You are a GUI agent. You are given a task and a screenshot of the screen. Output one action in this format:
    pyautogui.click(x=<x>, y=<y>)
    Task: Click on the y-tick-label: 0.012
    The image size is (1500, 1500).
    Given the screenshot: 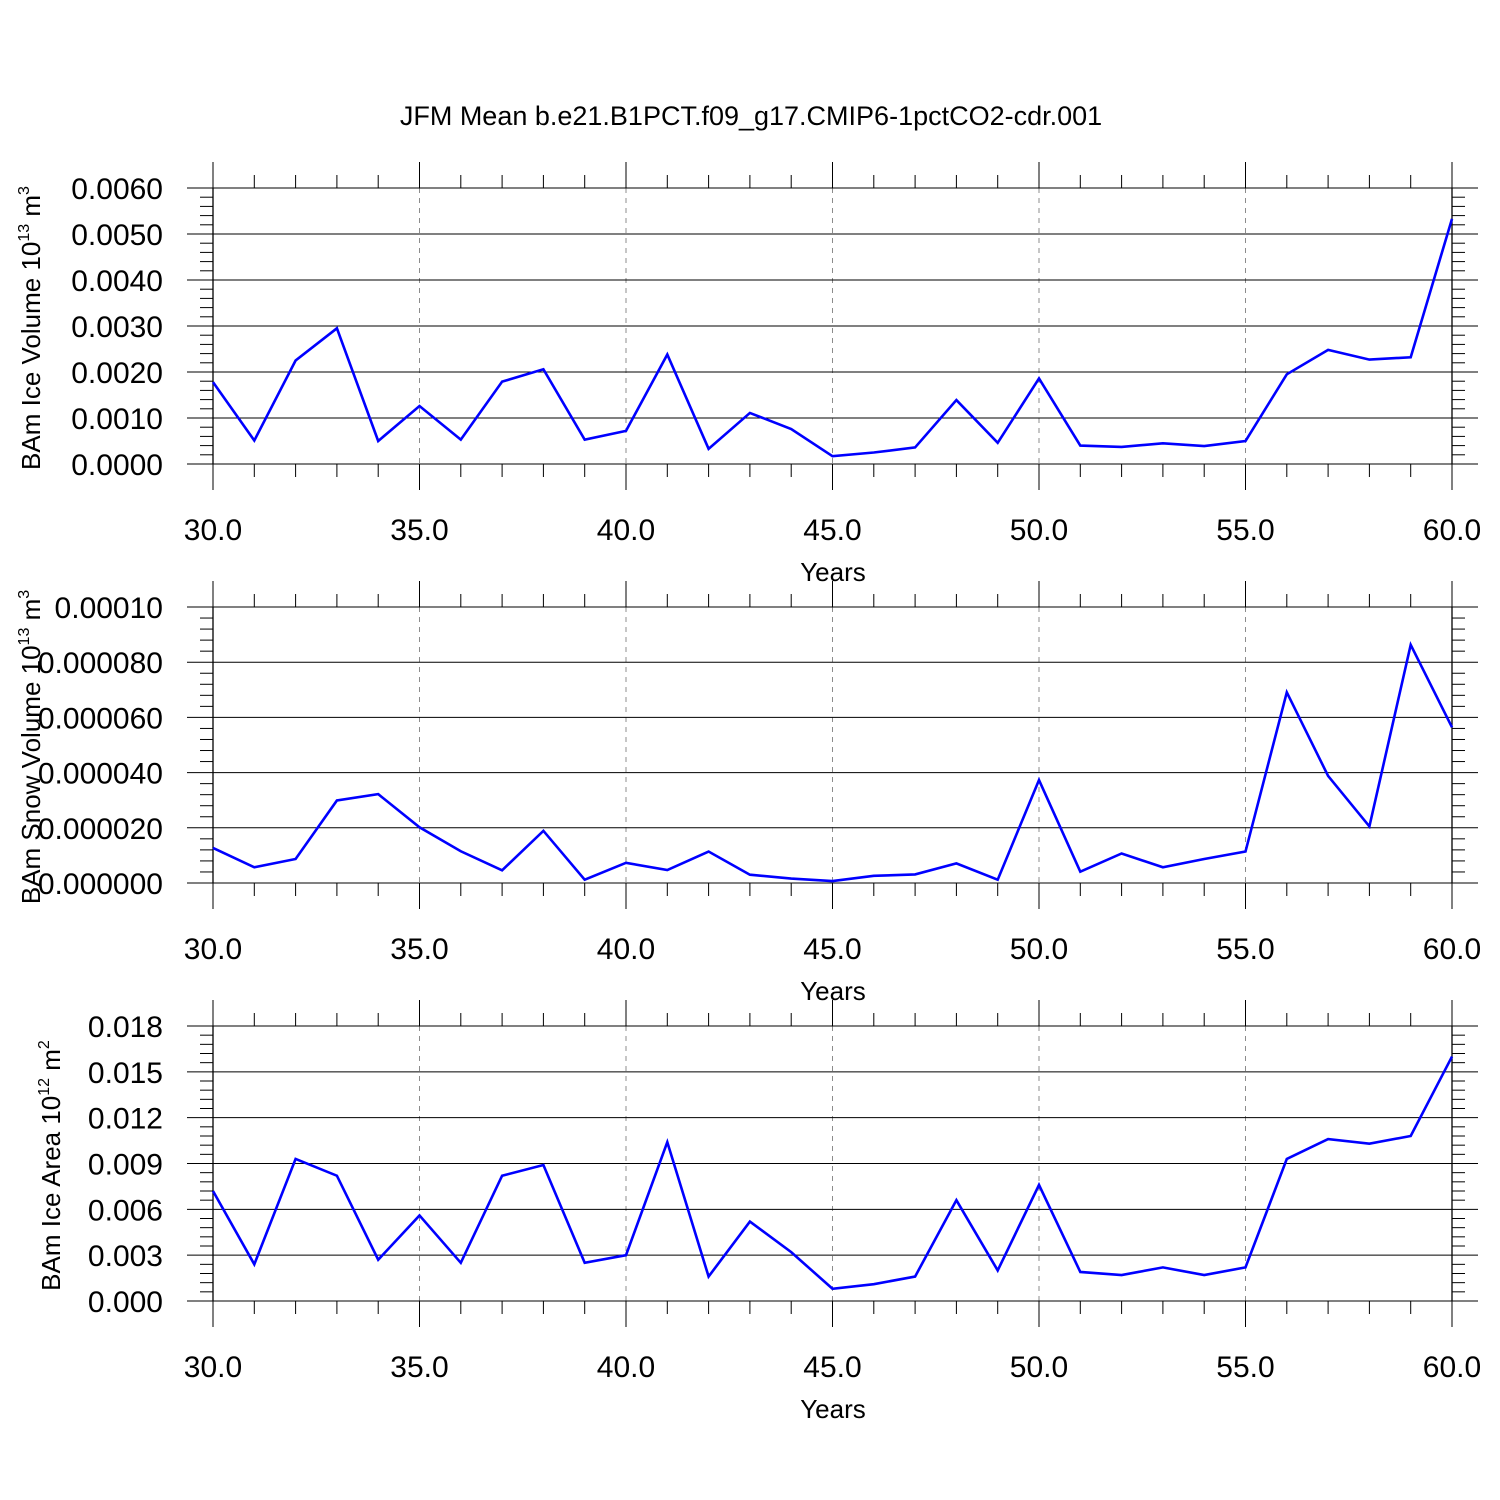 What is the action you would take?
    pyautogui.click(x=125, y=1119)
    